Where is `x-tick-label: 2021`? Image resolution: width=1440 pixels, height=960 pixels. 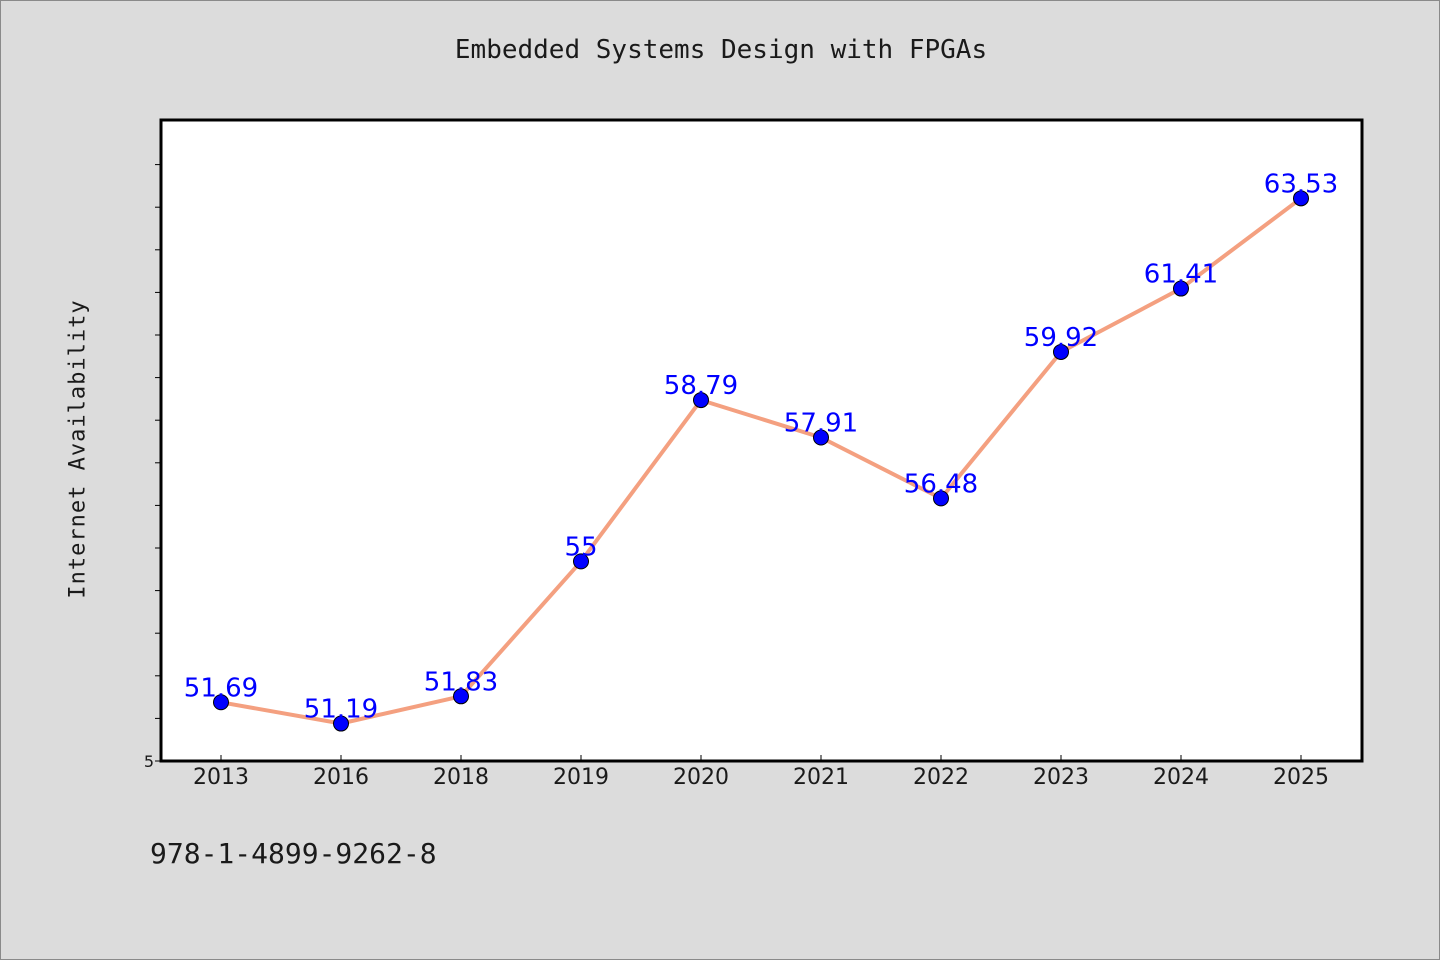 x-tick-label: 2021 is located at coordinates (821, 777).